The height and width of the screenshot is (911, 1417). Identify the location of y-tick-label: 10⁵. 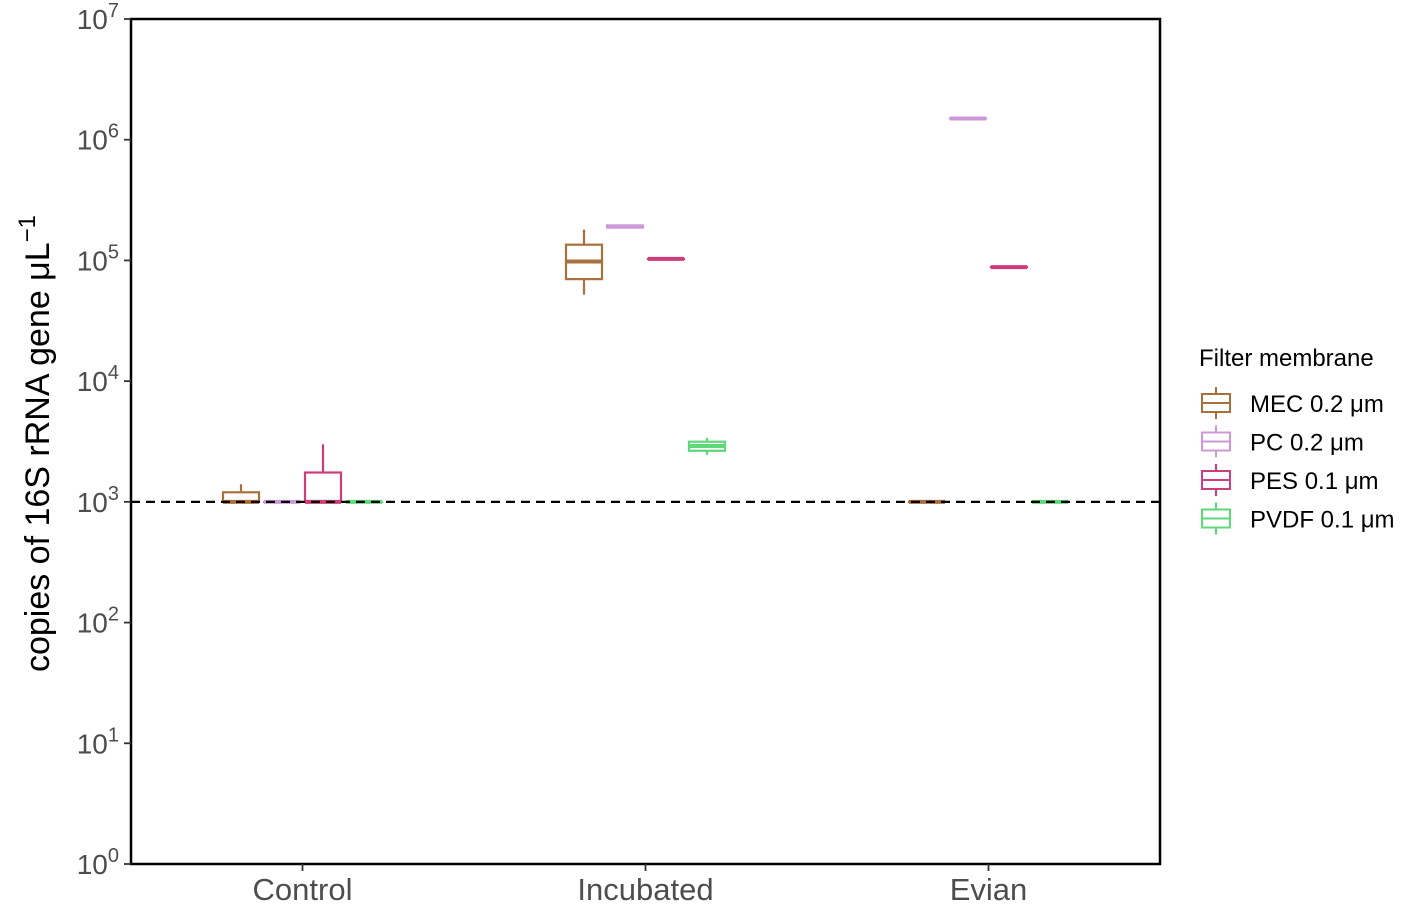
(98, 258).